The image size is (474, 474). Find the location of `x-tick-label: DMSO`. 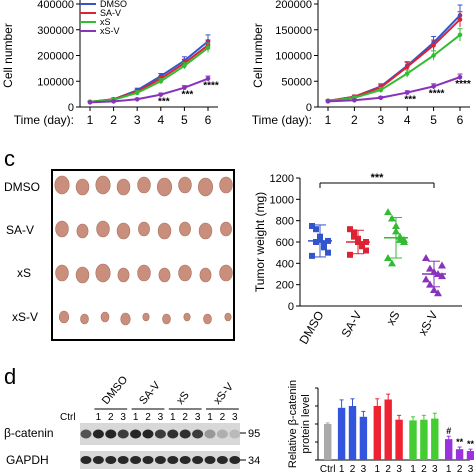

x-tick-label: DMSO is located at coordinates (311, 328).